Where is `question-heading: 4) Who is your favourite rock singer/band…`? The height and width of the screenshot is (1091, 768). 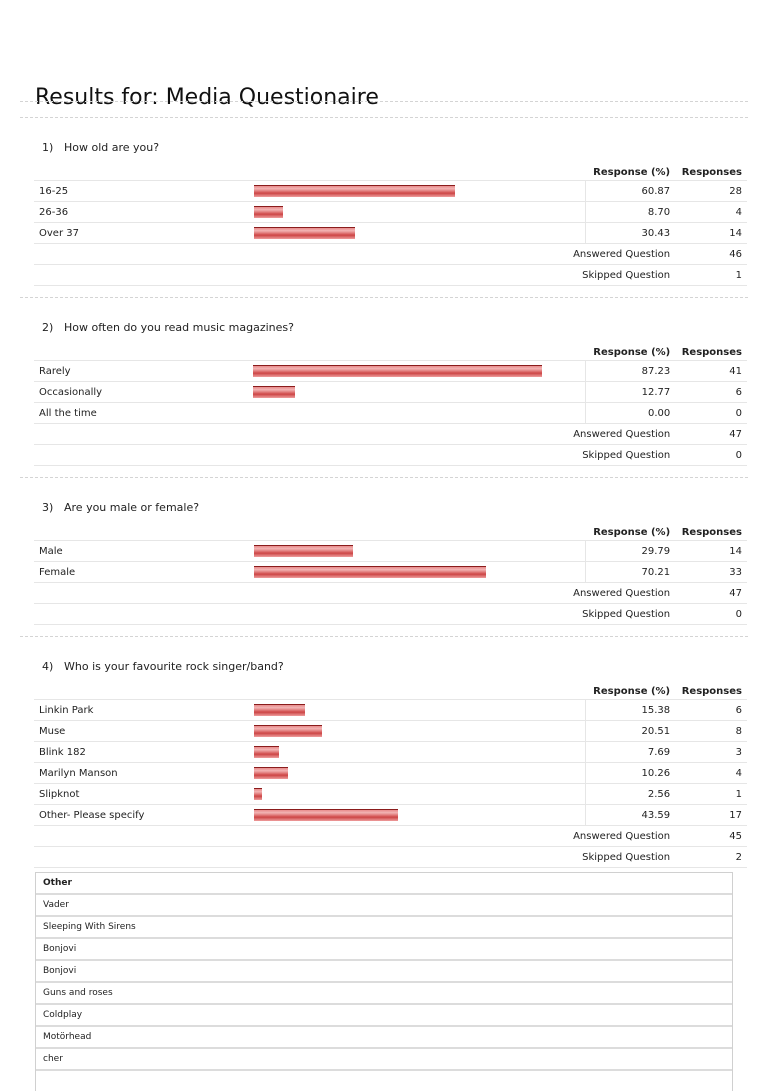 question-heading: 4) Who is your favourite rock singer/band… is located at coordinates (391, 668).